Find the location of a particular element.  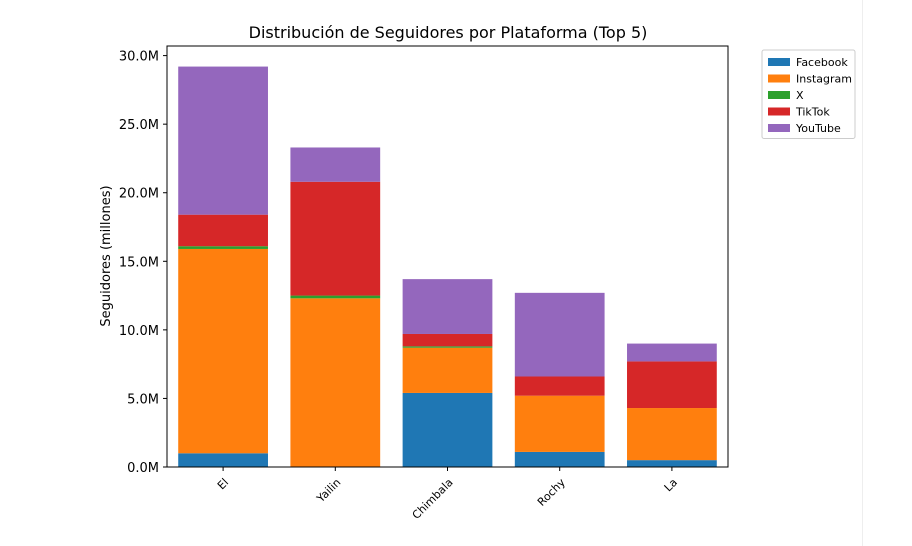

legend-swatch-instagram is located at coordinates (779, 78).